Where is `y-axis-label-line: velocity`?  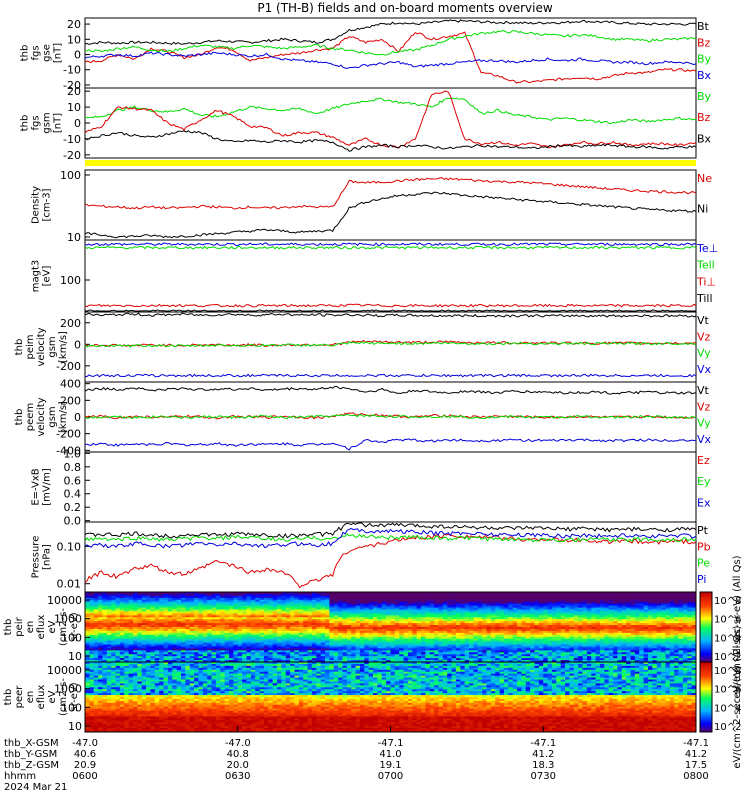 y-axis-label-line: velocity is located at coordinates (41, 416).